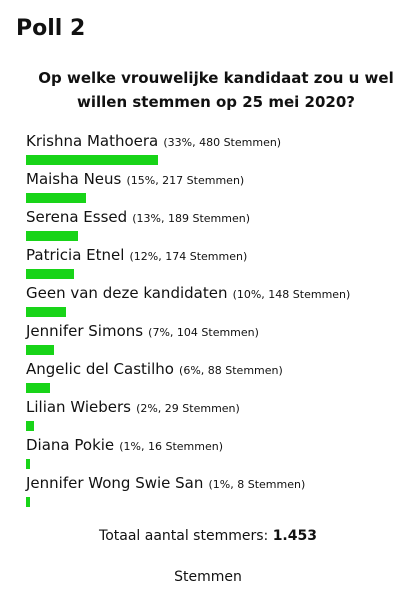 Image resolution: width=416 pixels, height=596 pixels. I want to click on option-name: Serena Essed, so click(77, 217).